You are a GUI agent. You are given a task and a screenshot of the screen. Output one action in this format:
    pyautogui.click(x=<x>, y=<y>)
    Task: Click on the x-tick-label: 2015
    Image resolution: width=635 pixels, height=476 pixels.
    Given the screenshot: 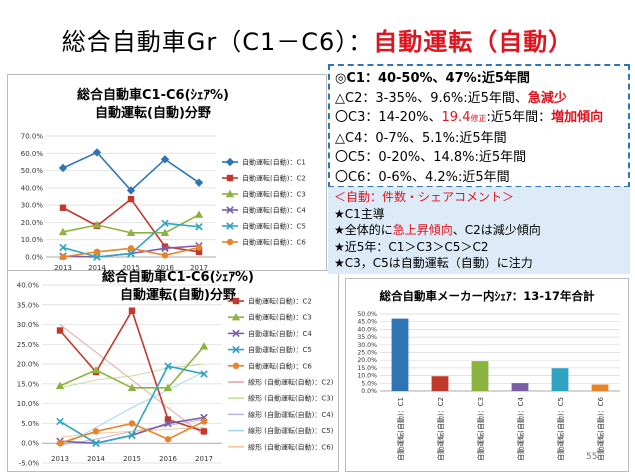 What is the action you would take?
    pyautogui.click(x=131, y=268)
    